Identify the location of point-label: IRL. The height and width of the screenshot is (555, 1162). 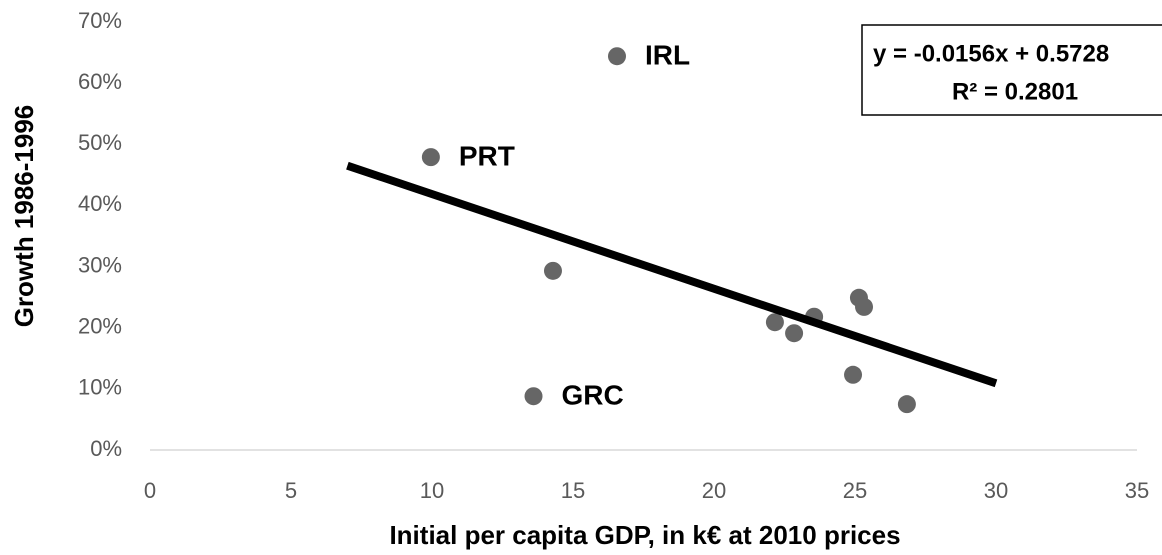
(667, 55).